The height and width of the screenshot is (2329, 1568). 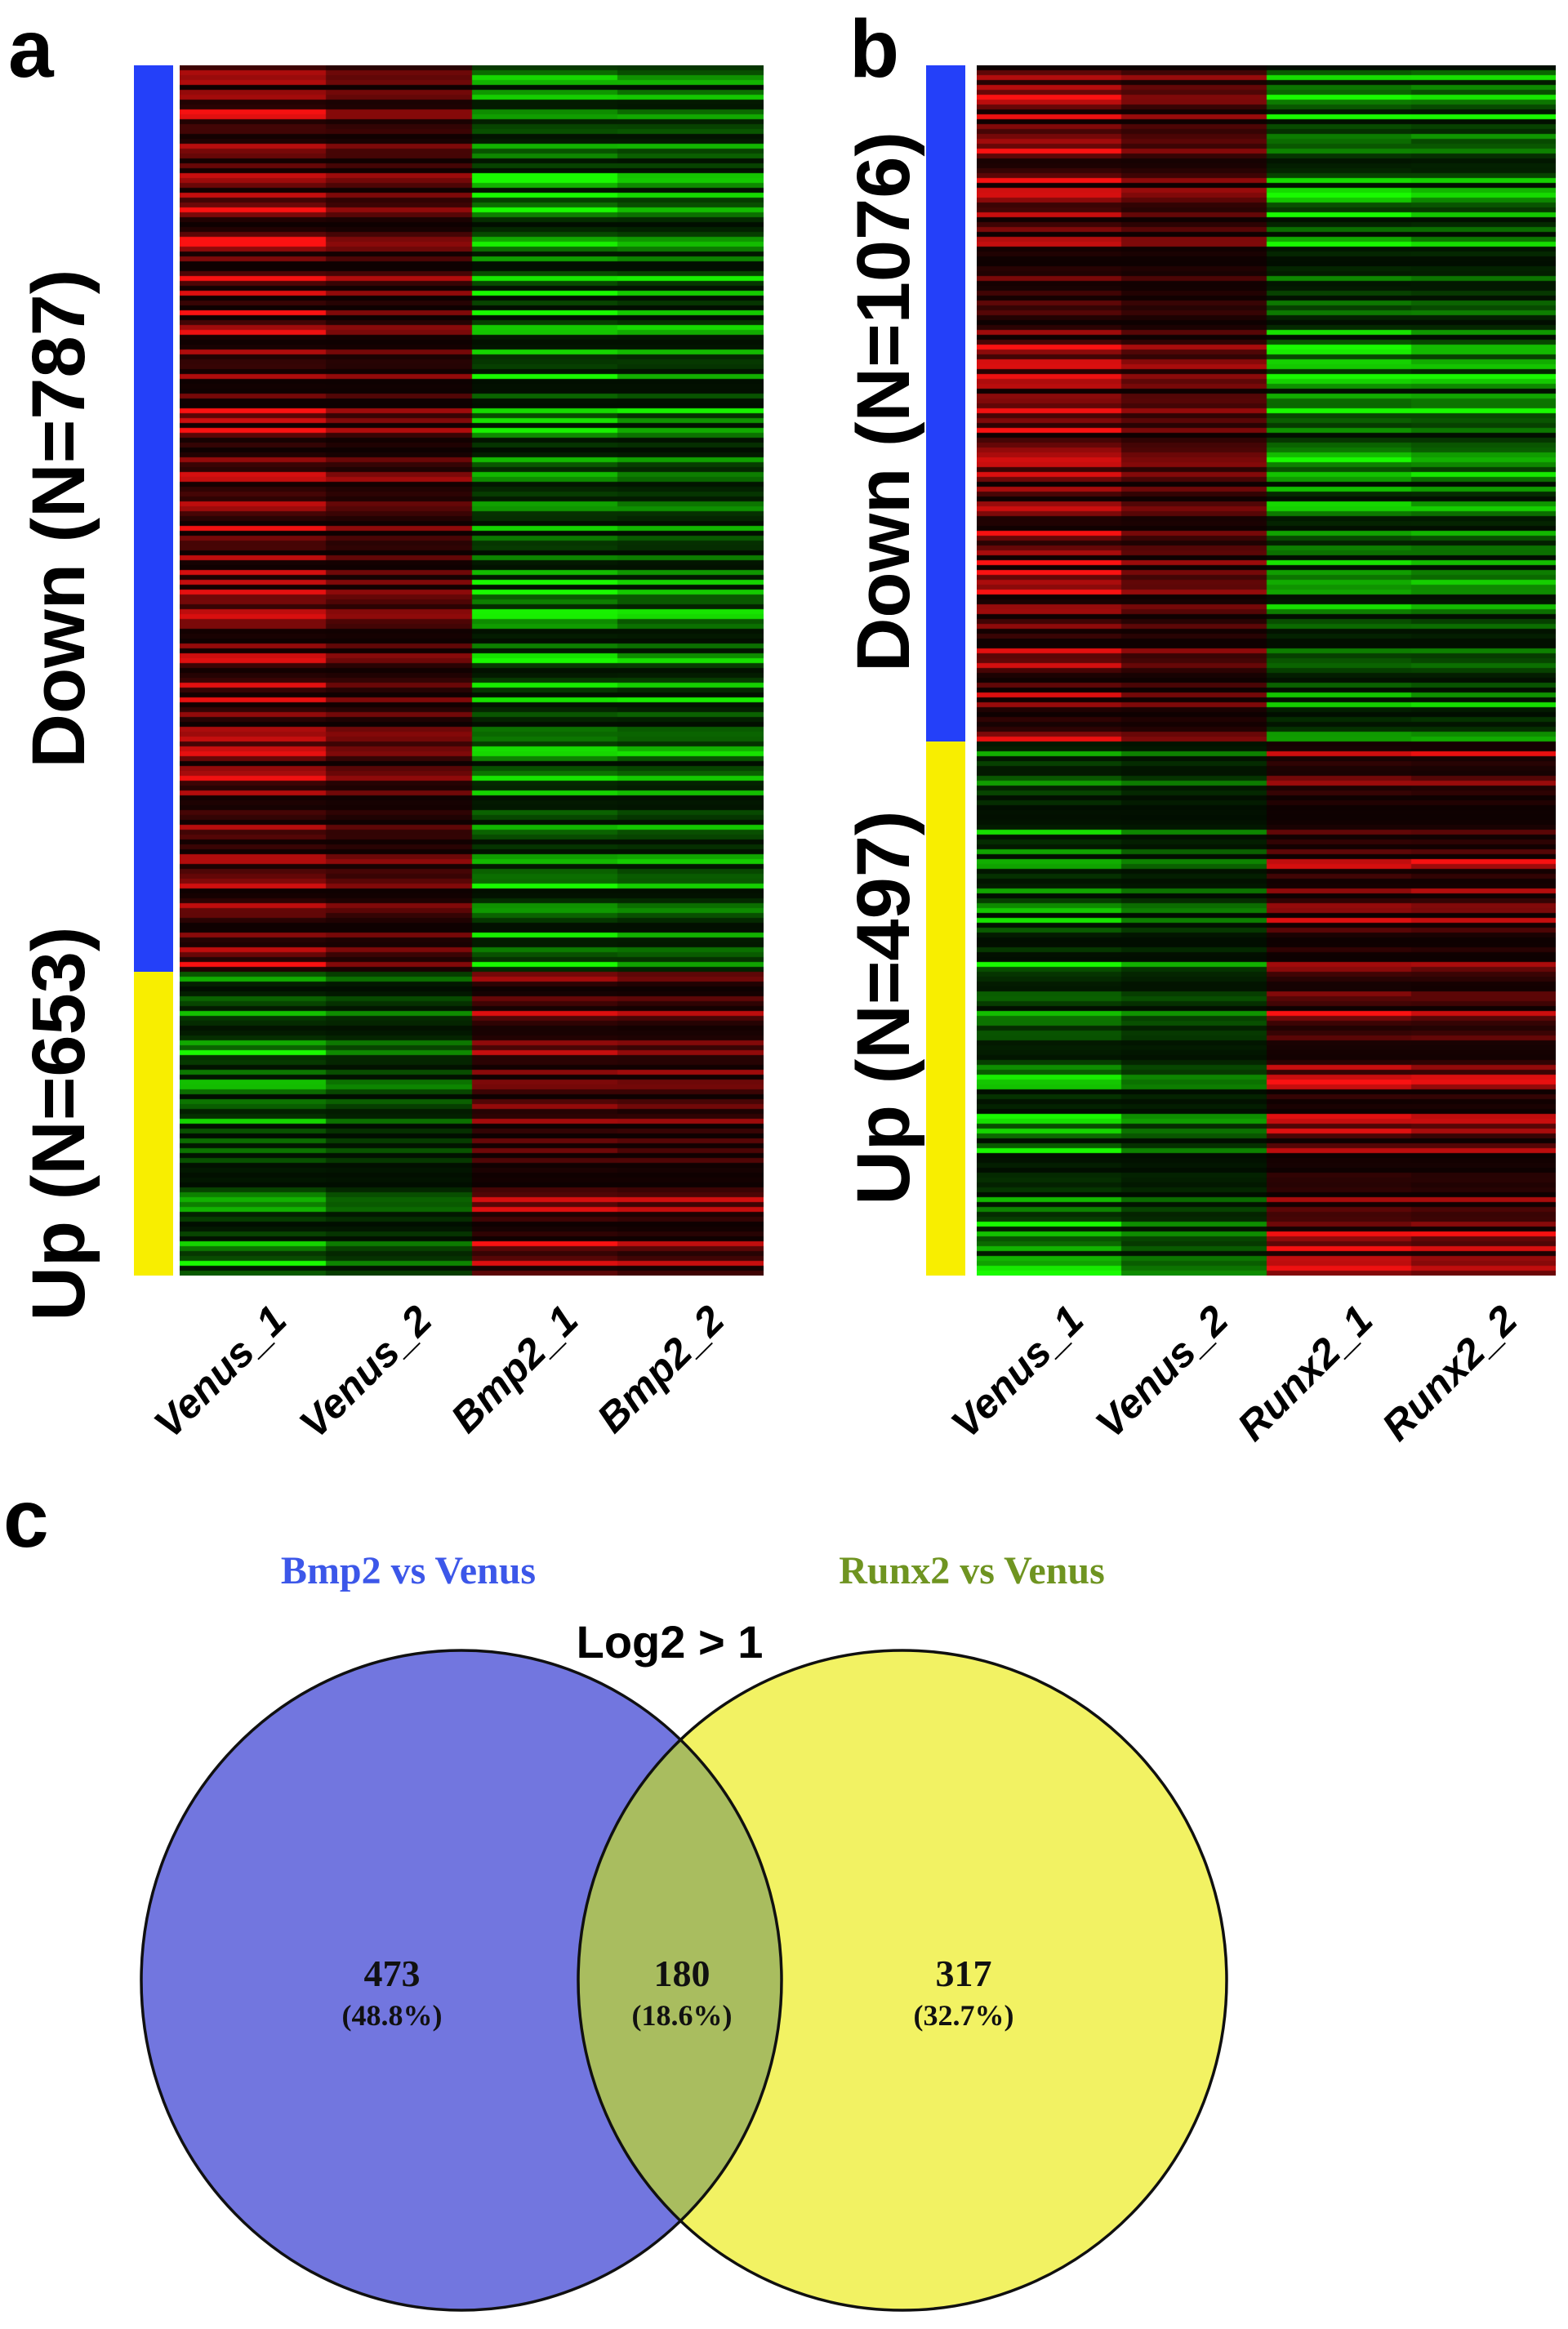 What do you see at coordinates (408, 1570) in the screenshot?
I see `venn-left-set-label: Bmp2 vs Venus` at bounding box center [408, 1570].